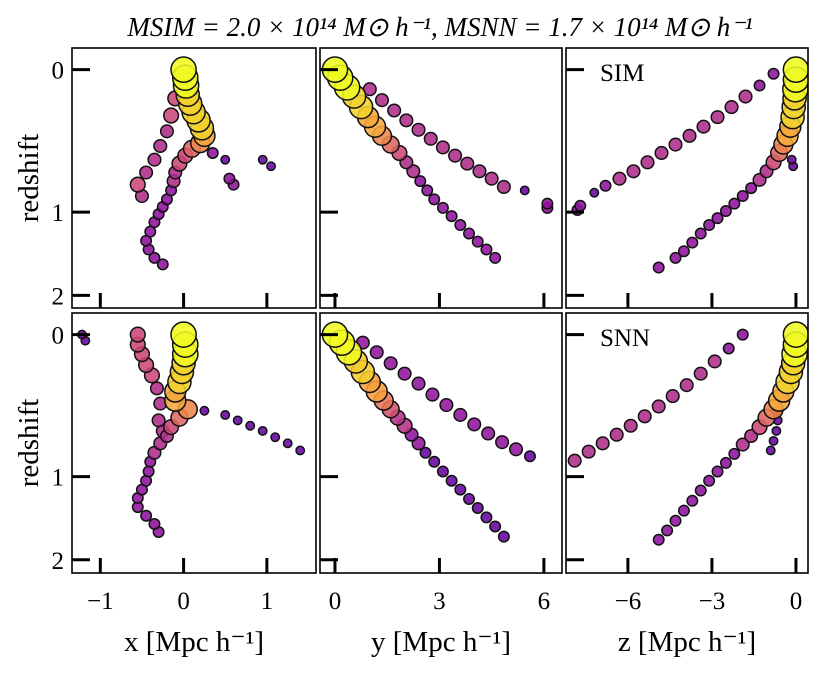  I want to click on panel: 0 1 2 redshift, so click(165, 178).